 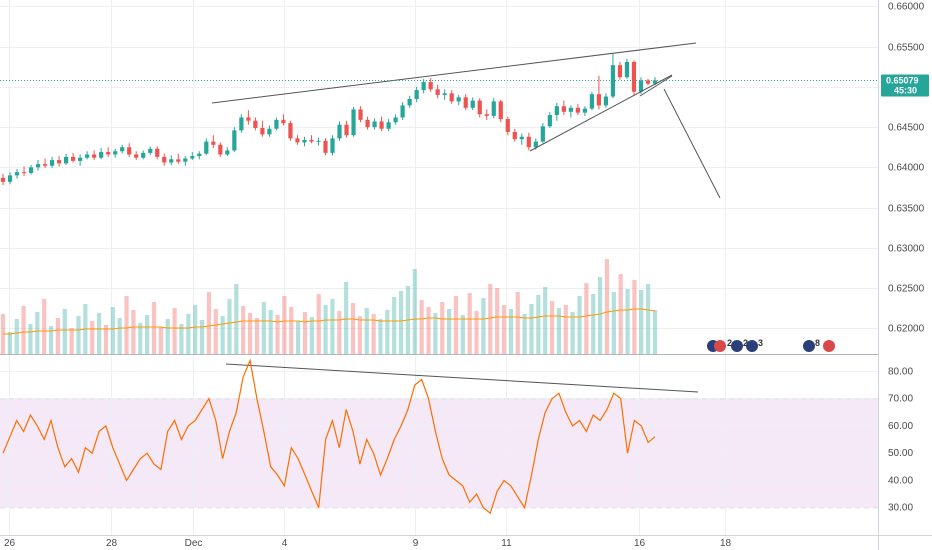 I want to click on time-tick-label: 18, so click(x=726, y=543).